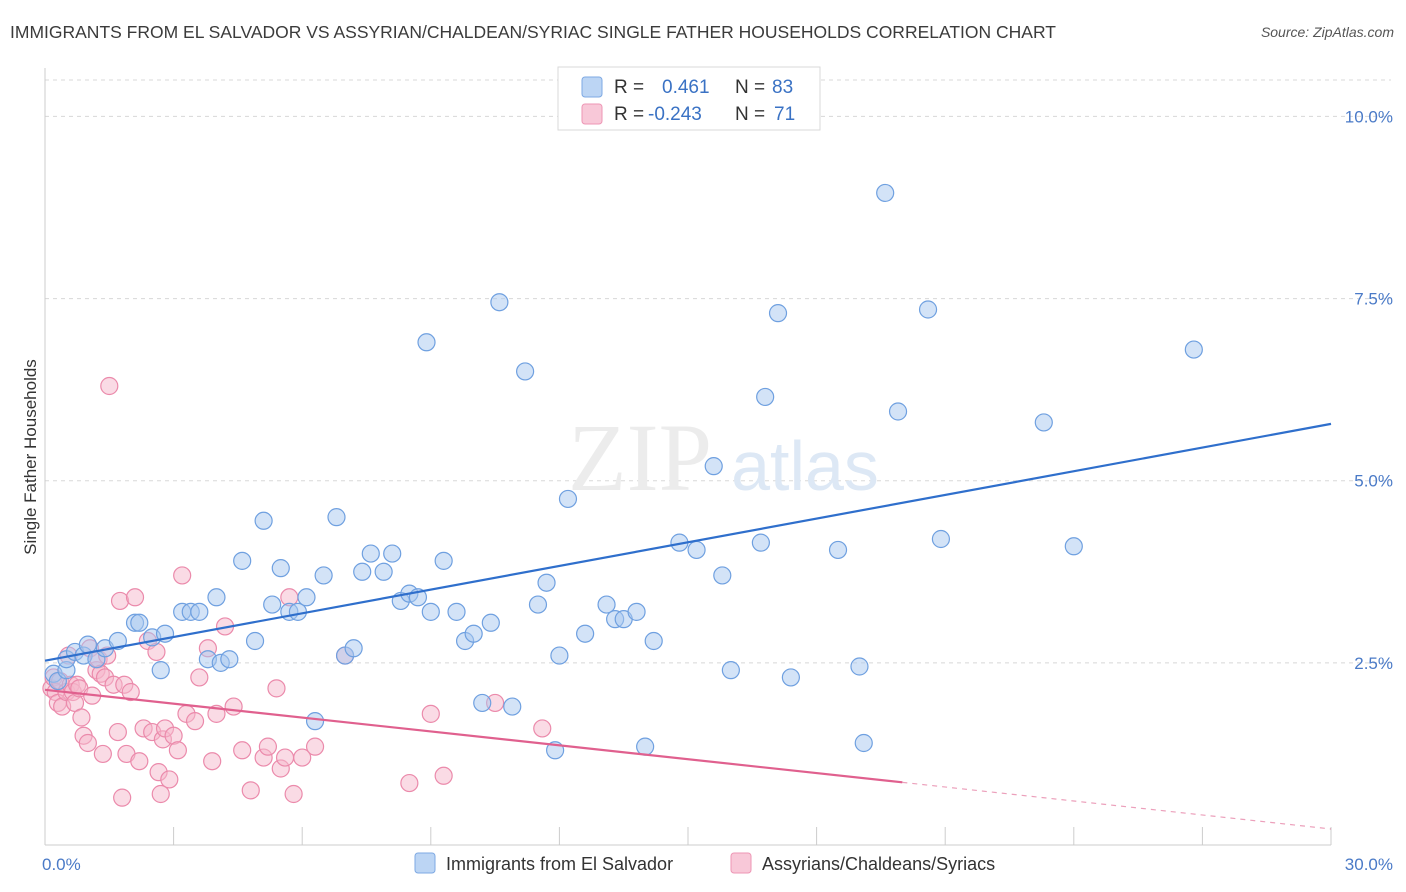 This screenshot has height=892, width=1406. I want to click on bottom-legend-label-pink: Assyrians/Chaldeans/Syriacs, so click(878, 864).